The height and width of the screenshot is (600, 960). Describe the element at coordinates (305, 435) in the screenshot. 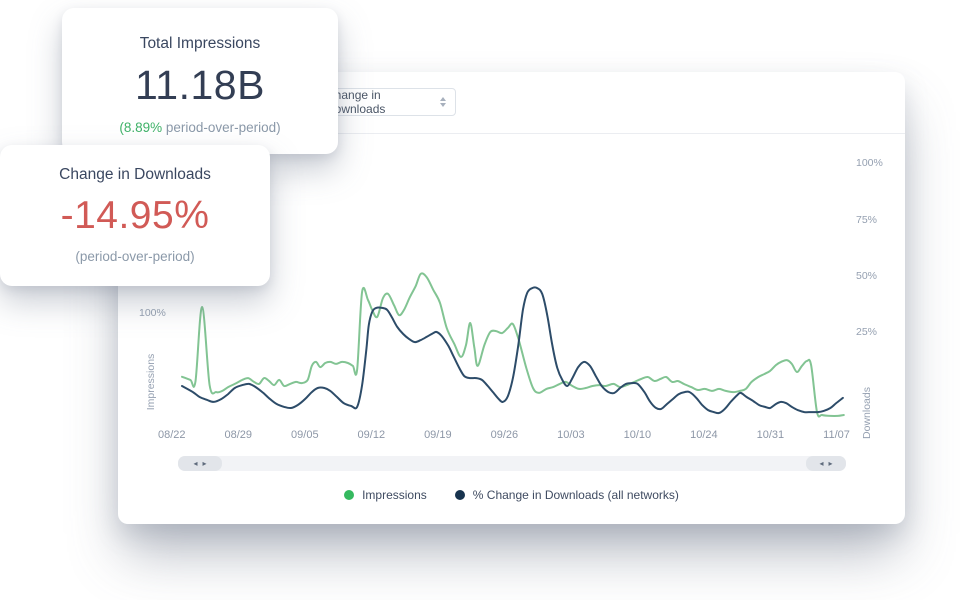

I see `x-axis-tick: 09/05` at that location.